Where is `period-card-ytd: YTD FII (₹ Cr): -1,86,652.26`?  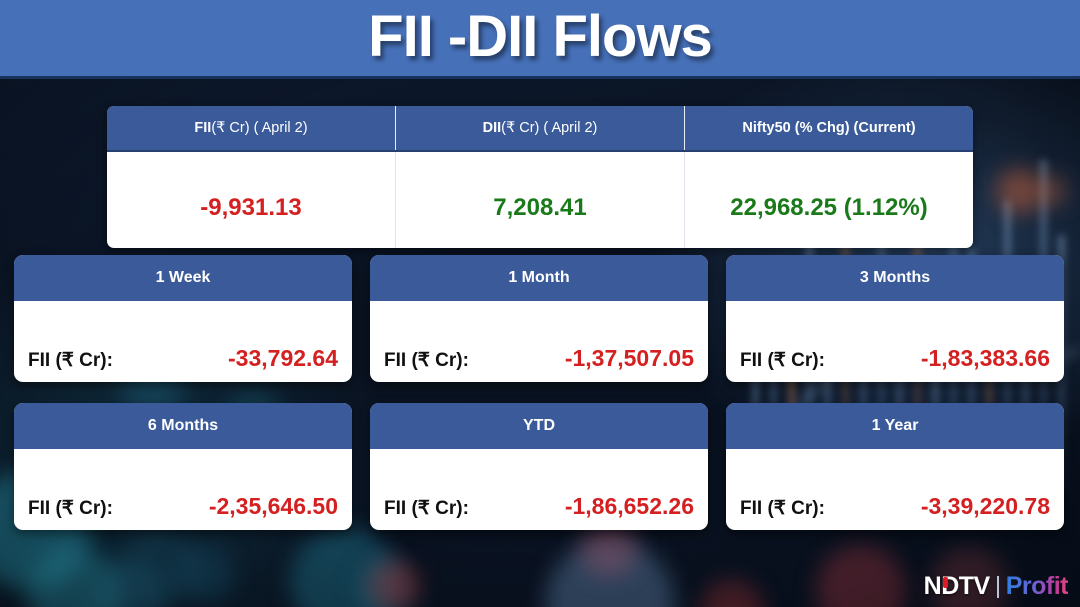 period-card-ytd: YTD FII (₹ Cr): -1,86,652.26 is located at coordinates (539, 466).